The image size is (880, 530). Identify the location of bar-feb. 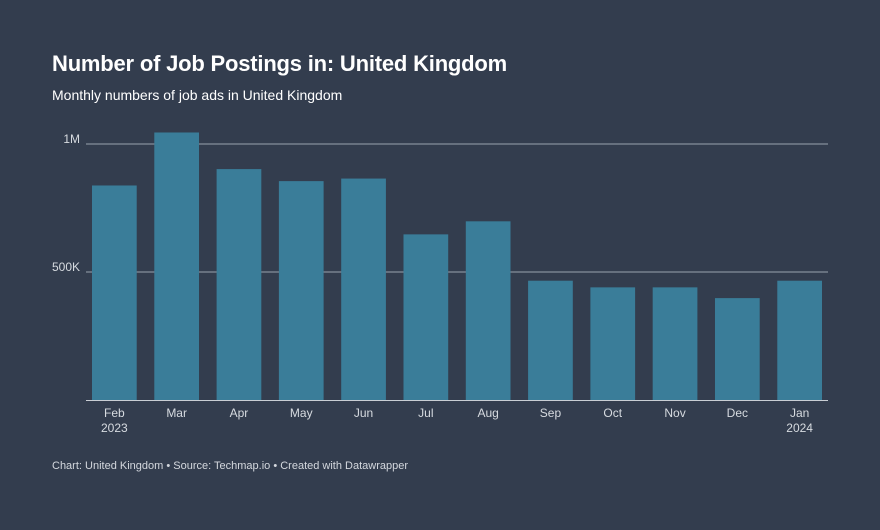
(114, 292).